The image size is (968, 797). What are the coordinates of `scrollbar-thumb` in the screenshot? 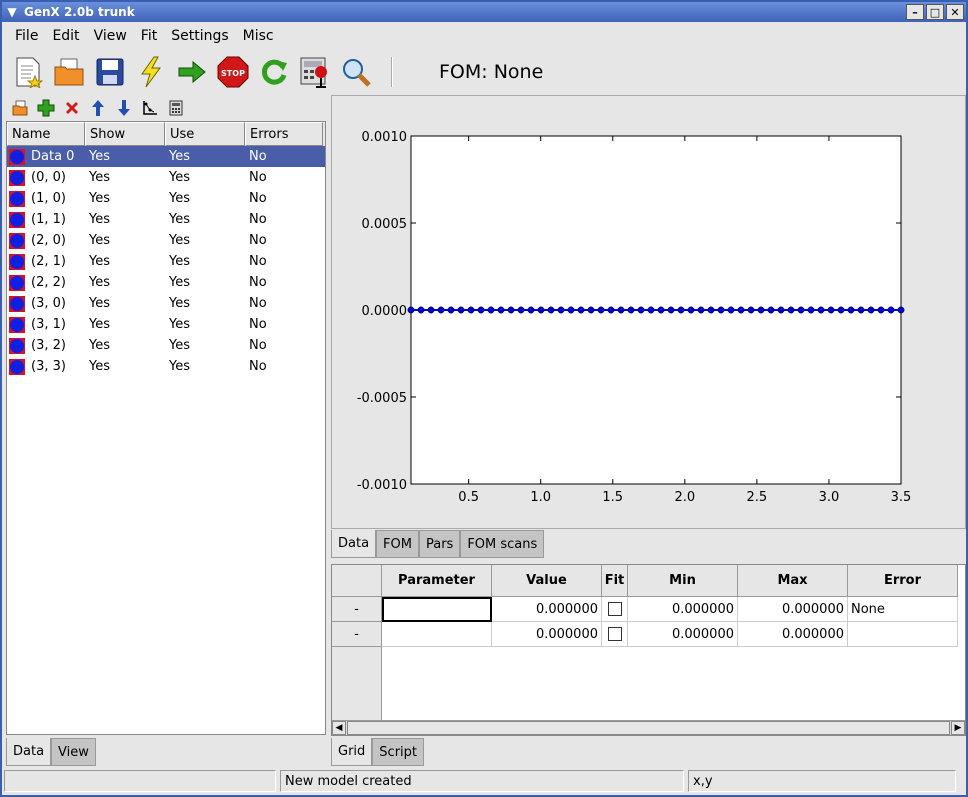 It's located at (648, 728).